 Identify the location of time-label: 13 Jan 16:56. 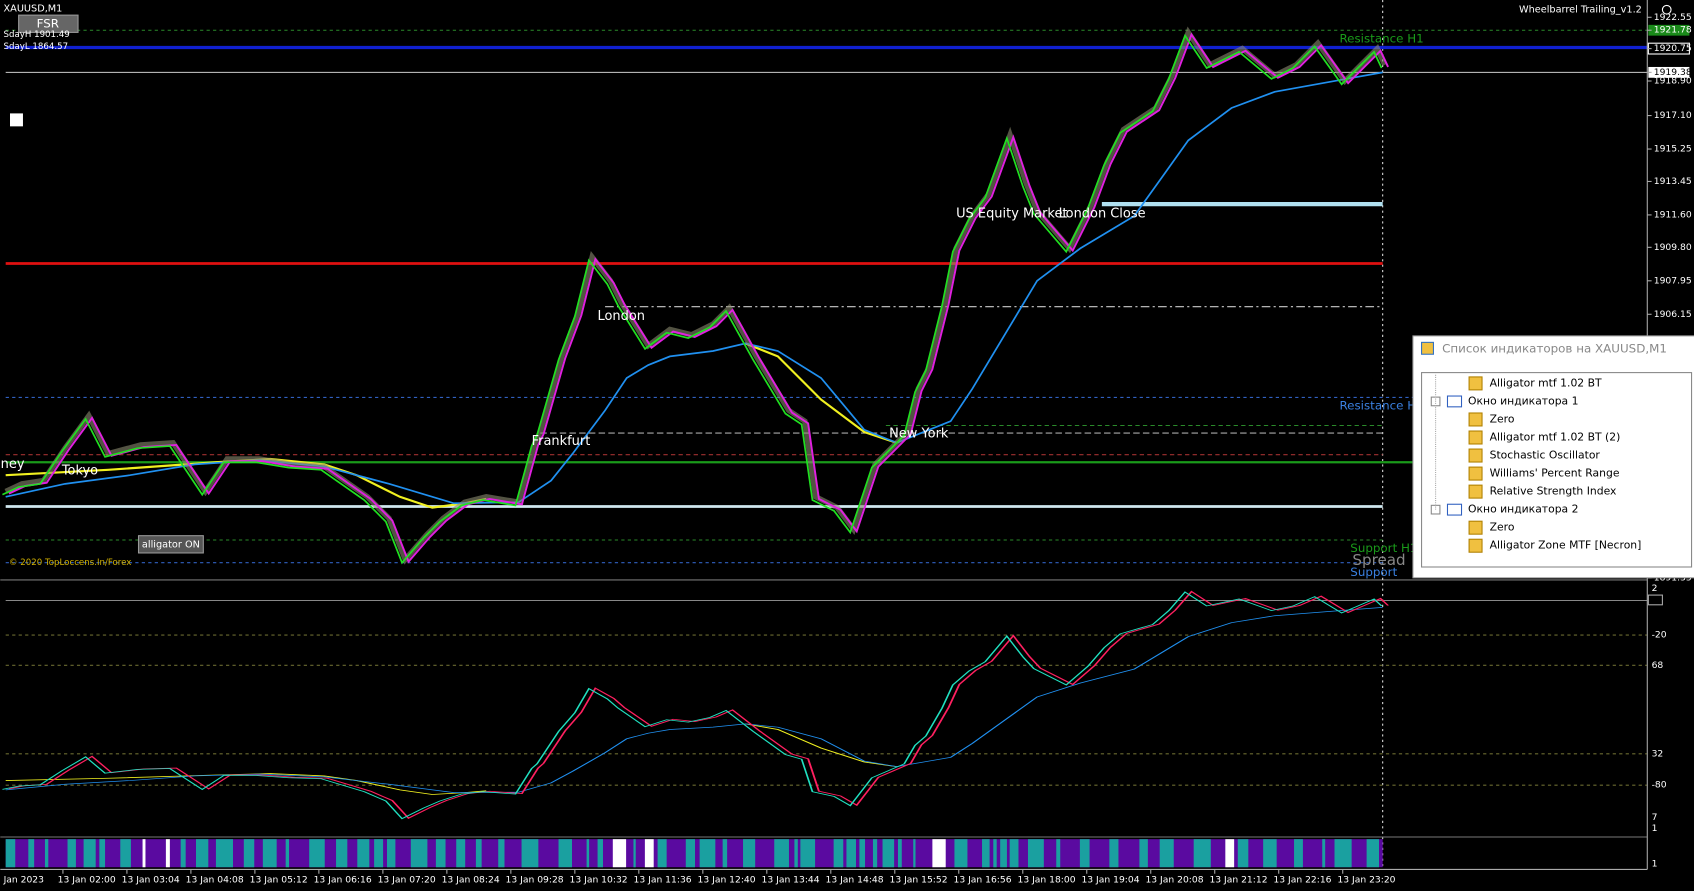
(983, 880).